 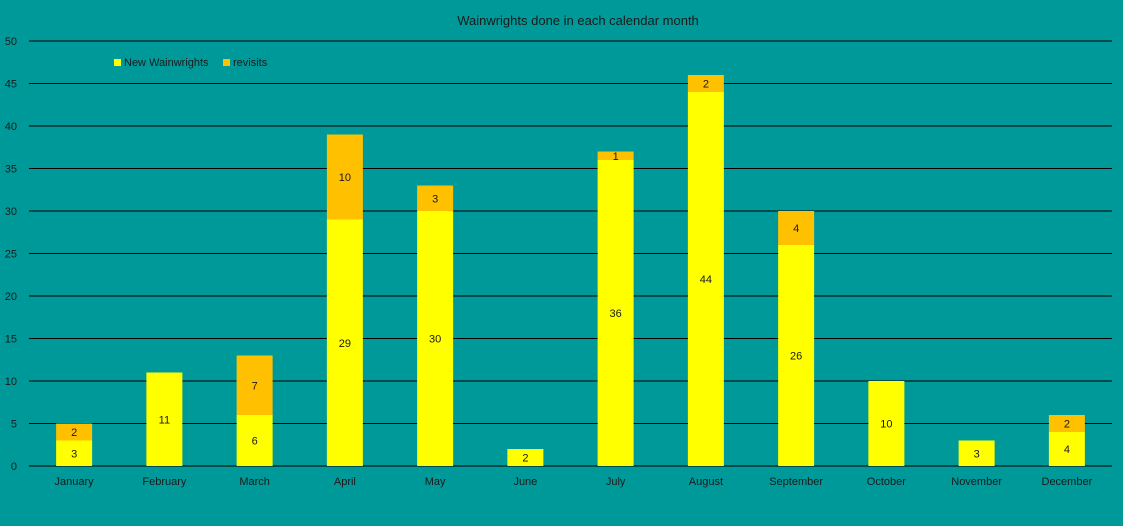 I want to click on bar-new-november, so click(x=976, y=453).